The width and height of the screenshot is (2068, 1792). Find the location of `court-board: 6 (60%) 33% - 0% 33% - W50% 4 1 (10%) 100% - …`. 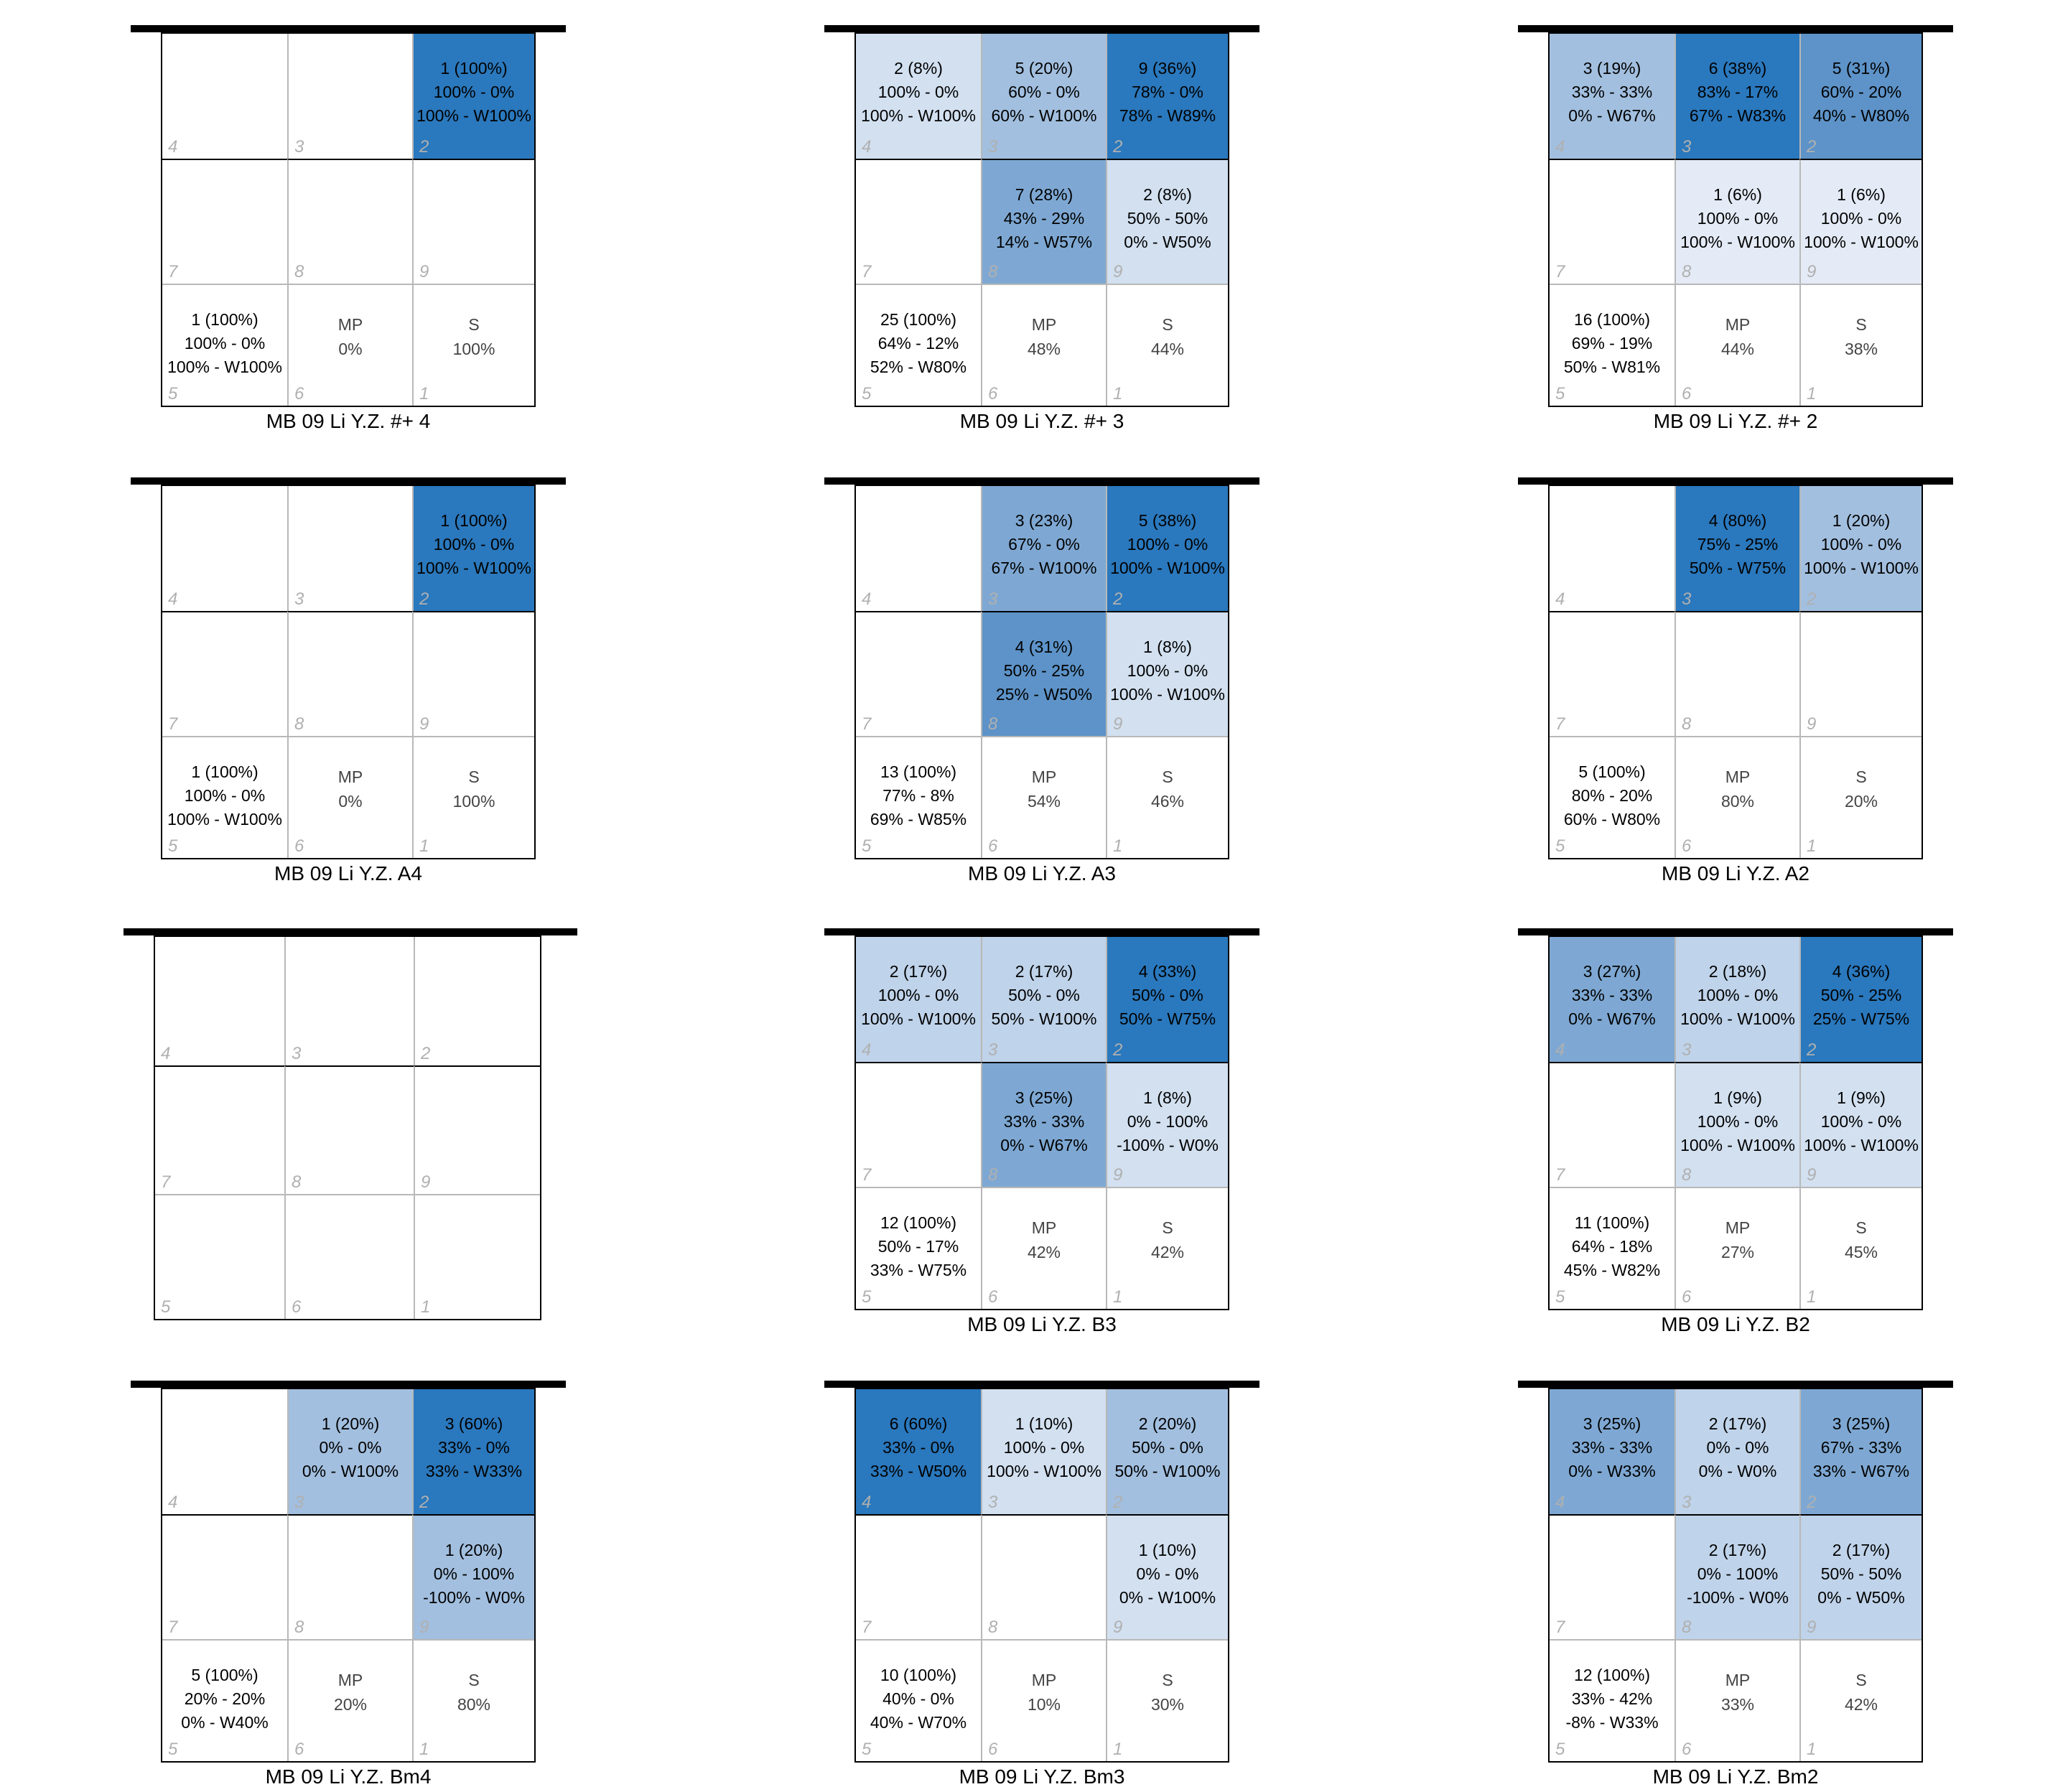

court-board: 6 (60%) 33% - 0% 33% - W50% 4 1 (10%) 100% - … is located at coordinates (1041, 1575).